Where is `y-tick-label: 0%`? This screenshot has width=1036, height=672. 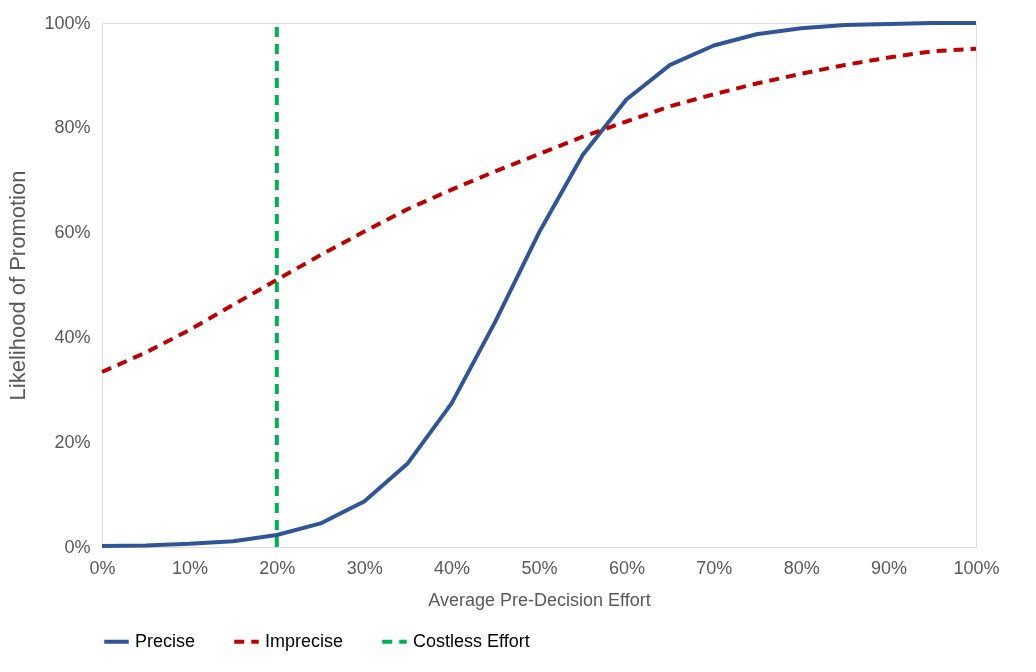
y-tick-label: 0% is located at coordinates (77, 546).